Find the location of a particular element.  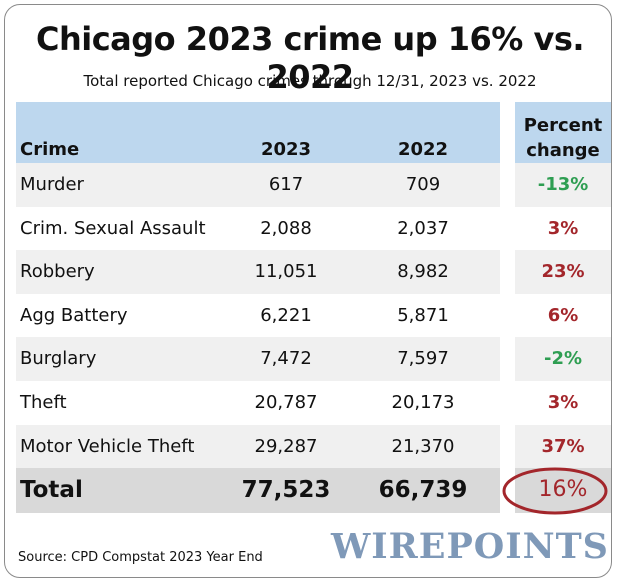

row-percent-change: -13% is located at coordinates (563, 184).